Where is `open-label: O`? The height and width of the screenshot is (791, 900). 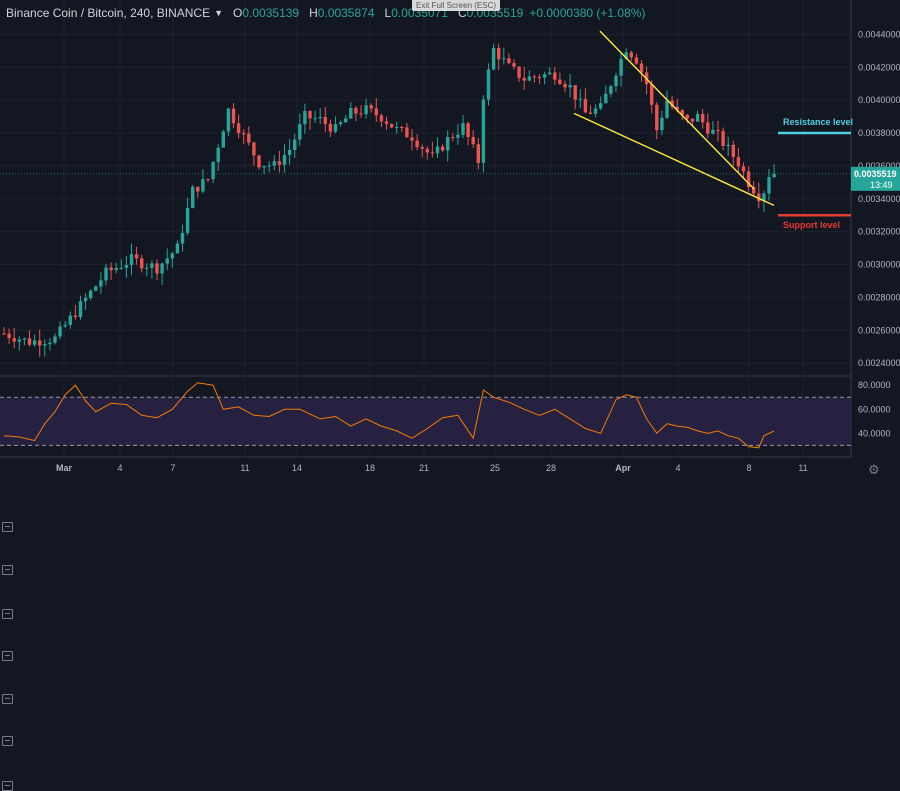 open-label: O is located at coordinates (238, 13).